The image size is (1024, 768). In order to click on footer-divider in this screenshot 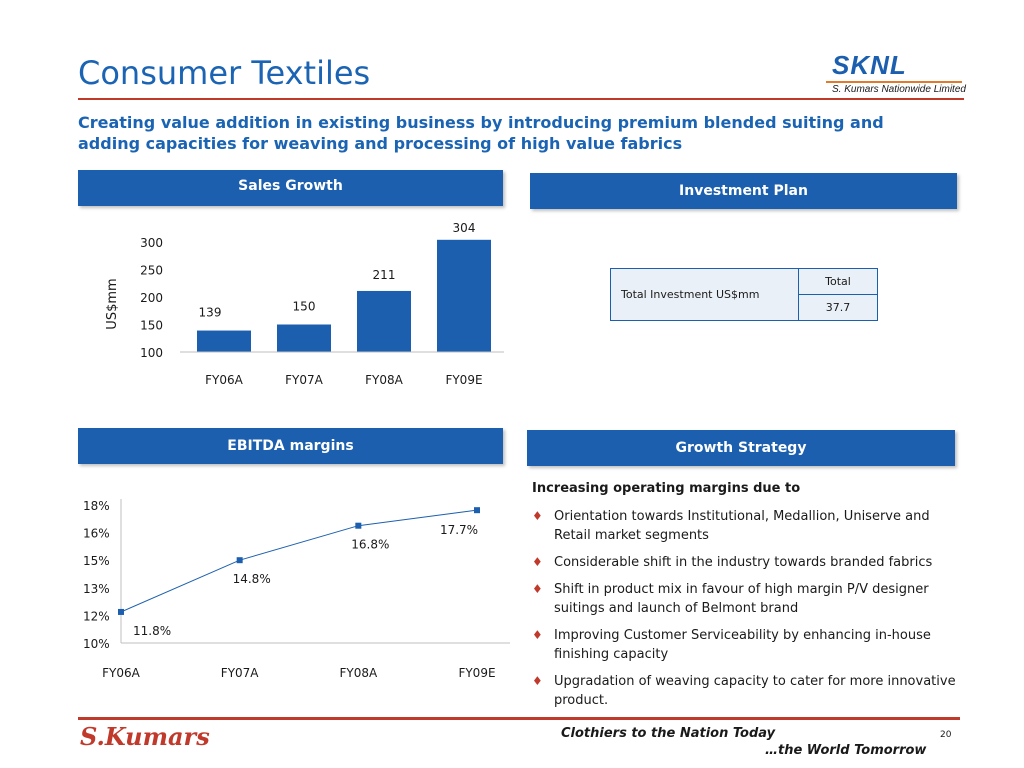, I will do `click(519, 718)`.